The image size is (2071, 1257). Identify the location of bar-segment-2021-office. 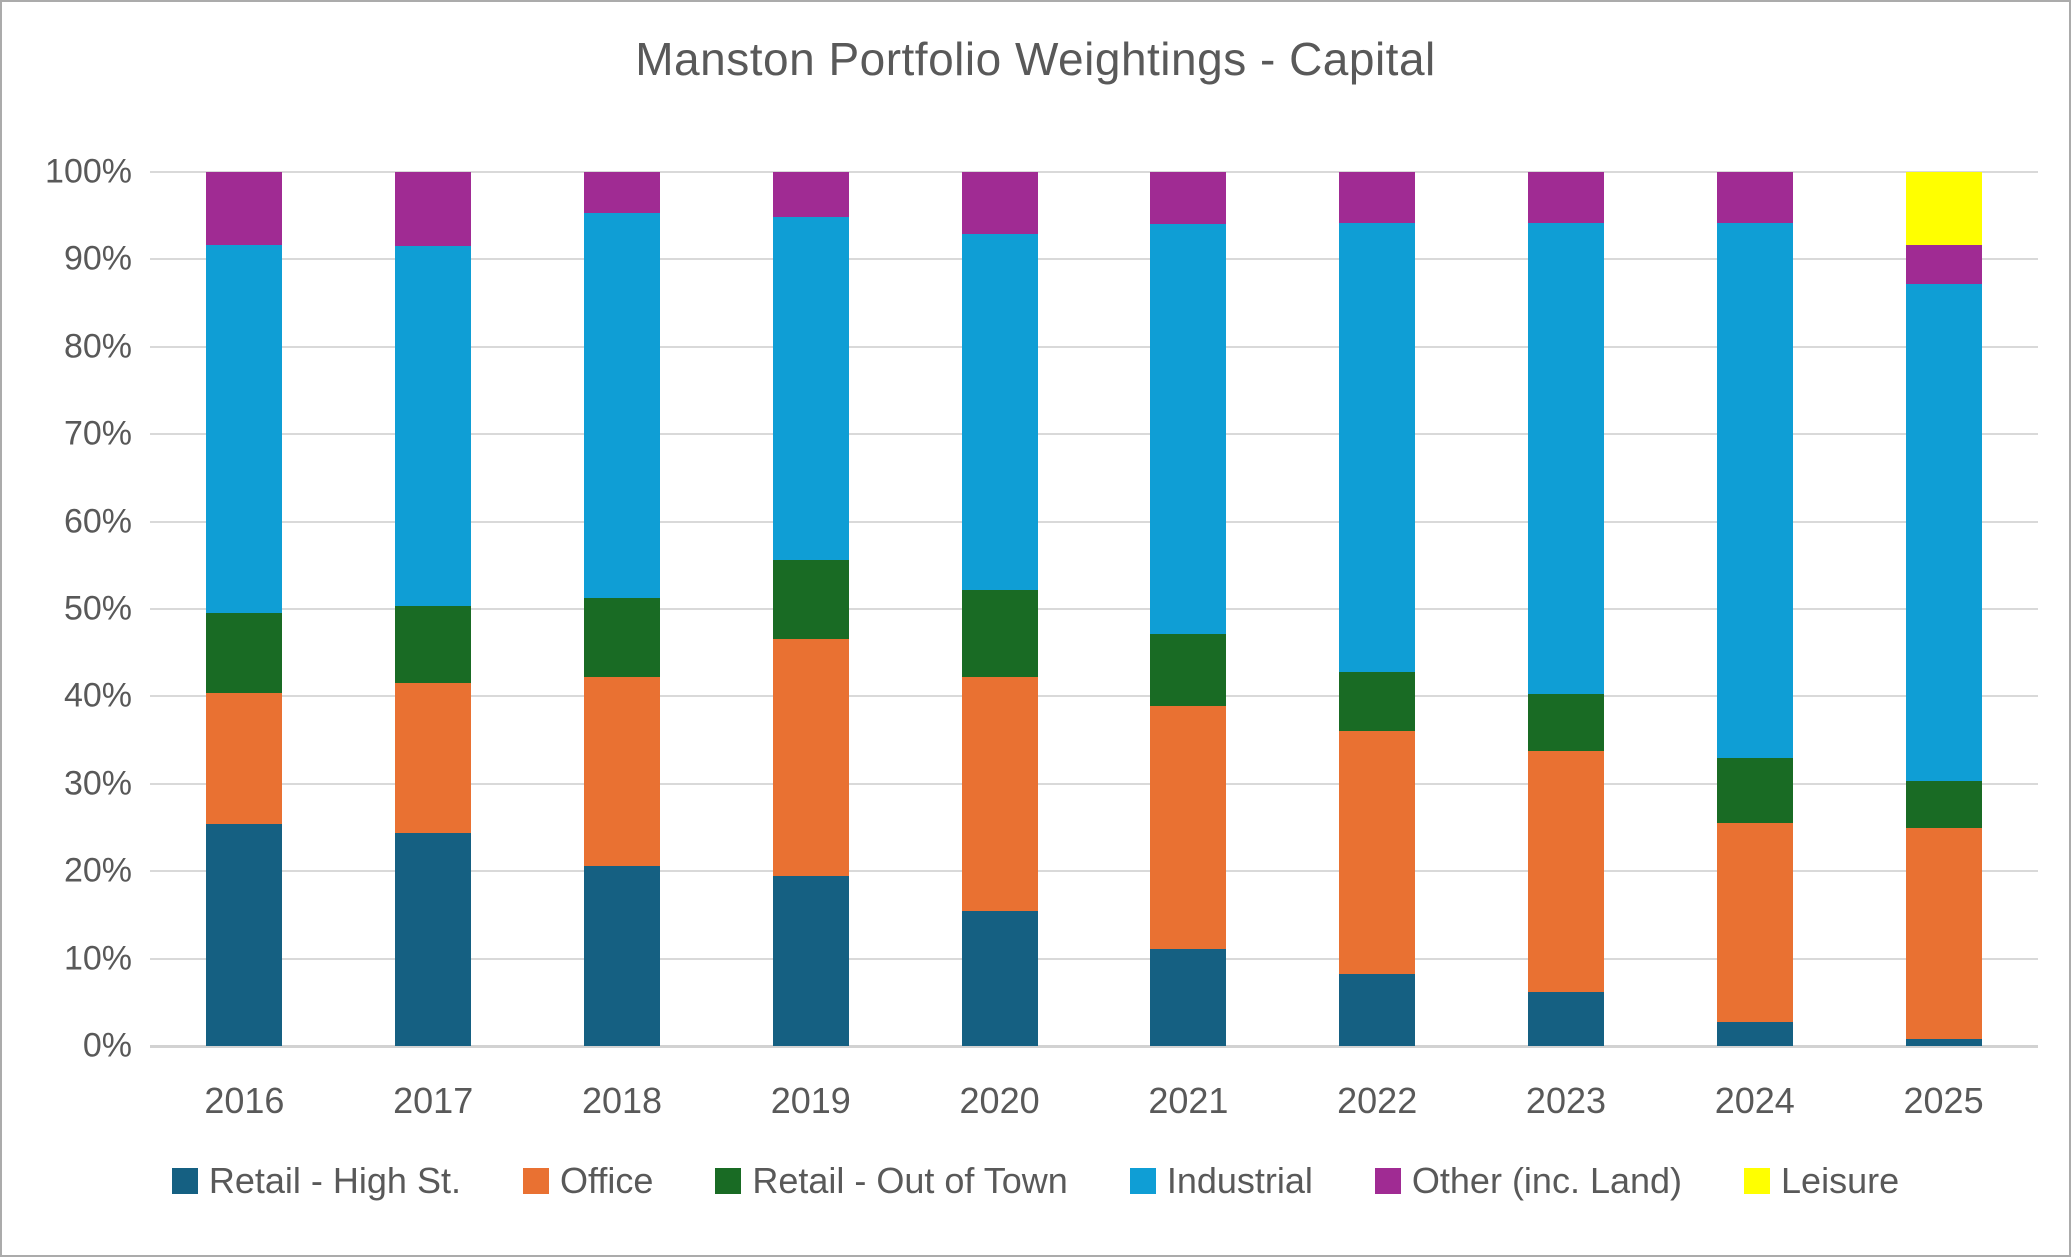
(1188, 827).